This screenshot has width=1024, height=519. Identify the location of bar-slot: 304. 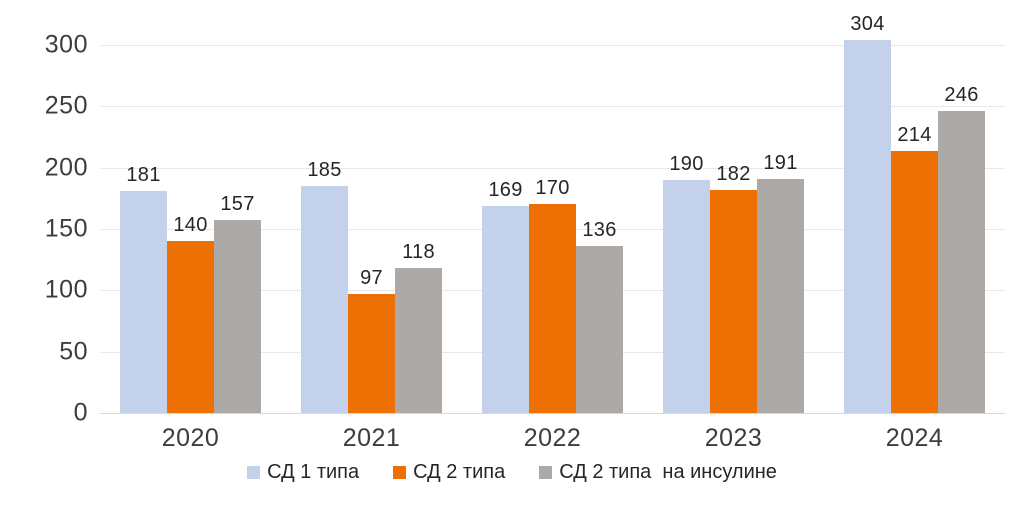
(867, 213).